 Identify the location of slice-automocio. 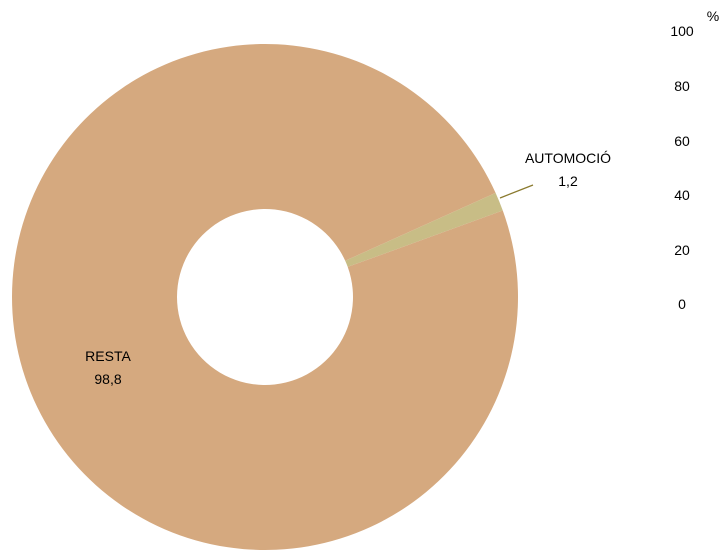
(424, 229).